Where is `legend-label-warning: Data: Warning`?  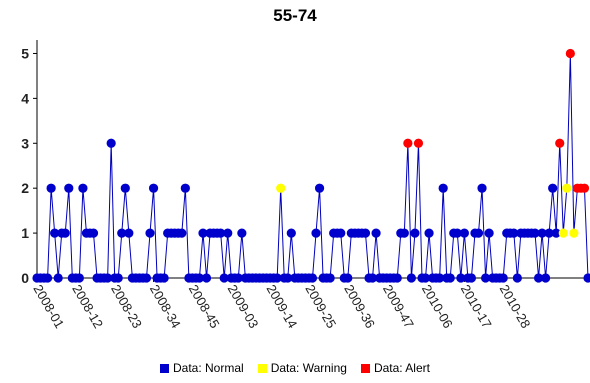 legend-label-warning: Data: Warning is located at coordinates (308, 368).